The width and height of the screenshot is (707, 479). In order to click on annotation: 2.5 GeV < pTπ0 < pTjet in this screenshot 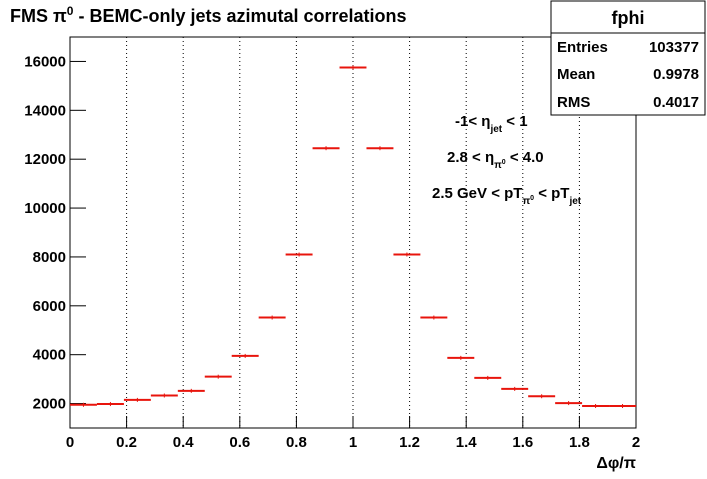, I will do `click(507, 196)`.